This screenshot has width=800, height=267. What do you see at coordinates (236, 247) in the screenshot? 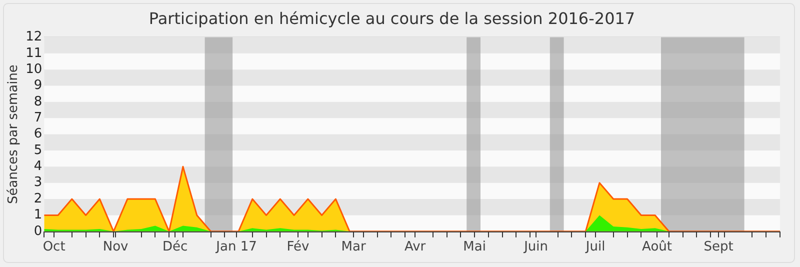
I see `x-tick-label: Jan 17` at bounding box center [236, 247].